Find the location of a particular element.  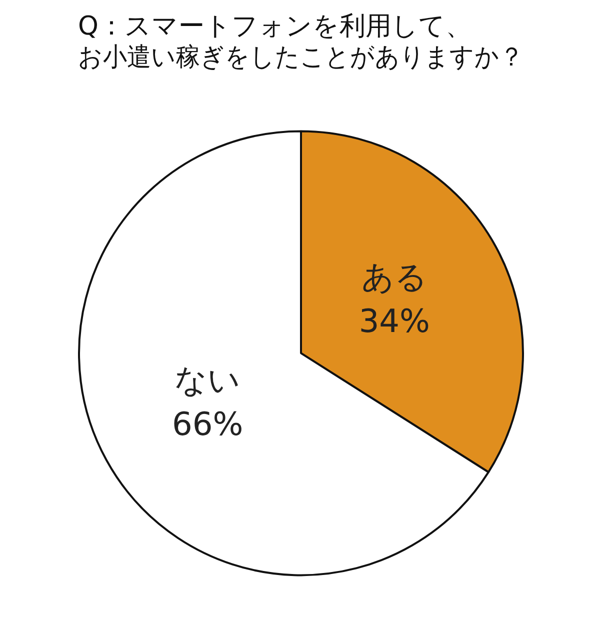

data-label: 34% is located at coordinates (394, 321).